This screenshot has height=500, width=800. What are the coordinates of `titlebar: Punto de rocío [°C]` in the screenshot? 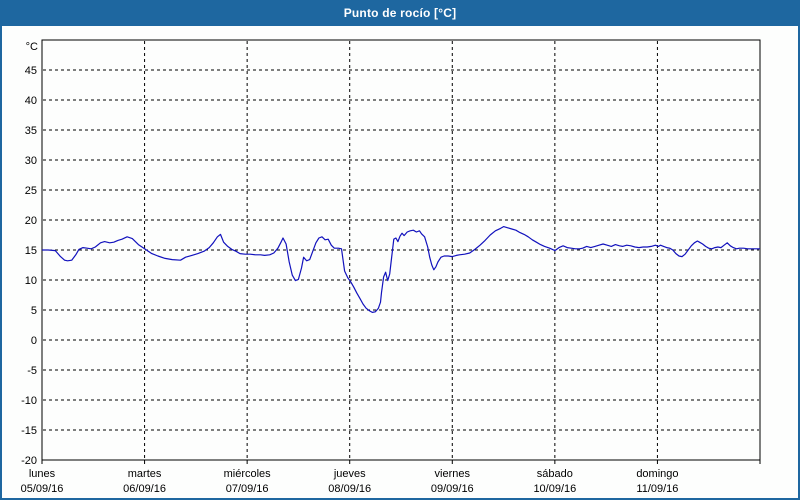 It's located at (400, 13).